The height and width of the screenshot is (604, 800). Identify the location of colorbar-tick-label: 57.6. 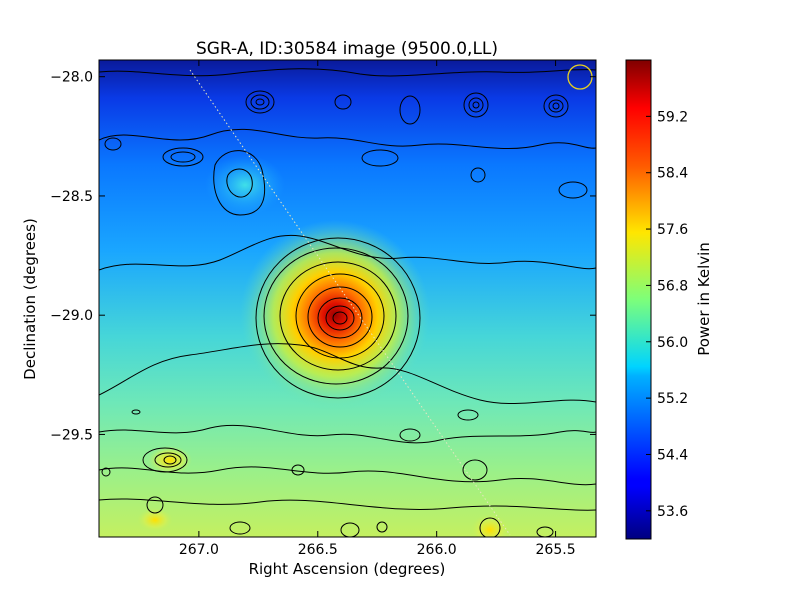
(672, 230).